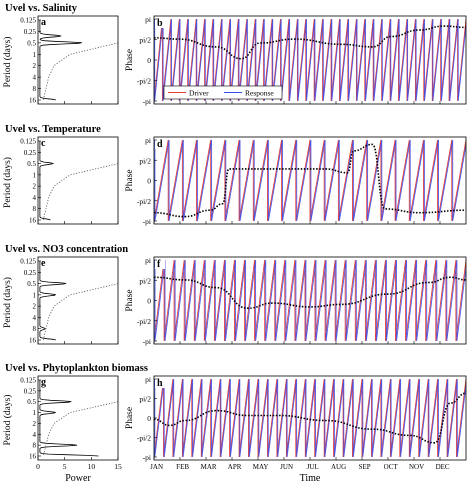 The width and height of the screenshot is (474, 482). What do you see at coordinates (160, 144) in the screenshot?
I see `panel-letter: d` at bounding box center [160, 144].